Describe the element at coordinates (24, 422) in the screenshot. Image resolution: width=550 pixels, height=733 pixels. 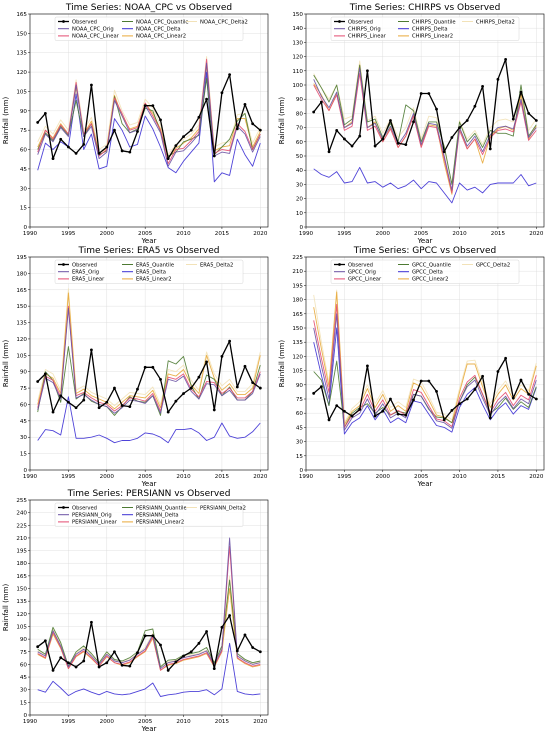
I see `y-tick-label: 45` at that location.